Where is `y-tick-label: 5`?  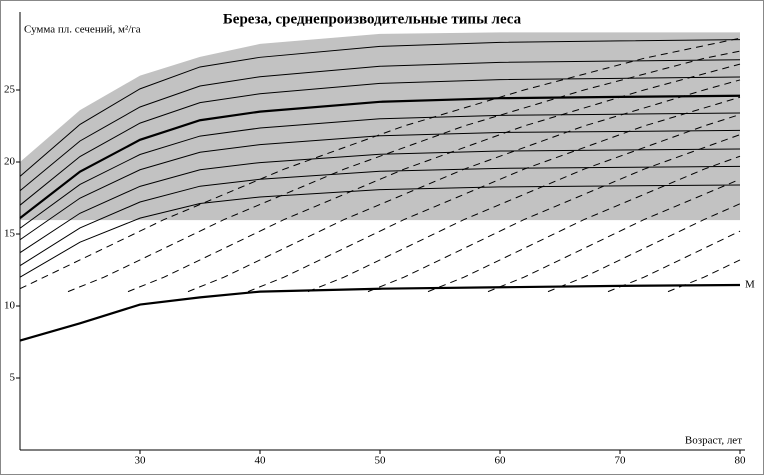
y-tick-label: 5 is located at coordinates (13, 378).